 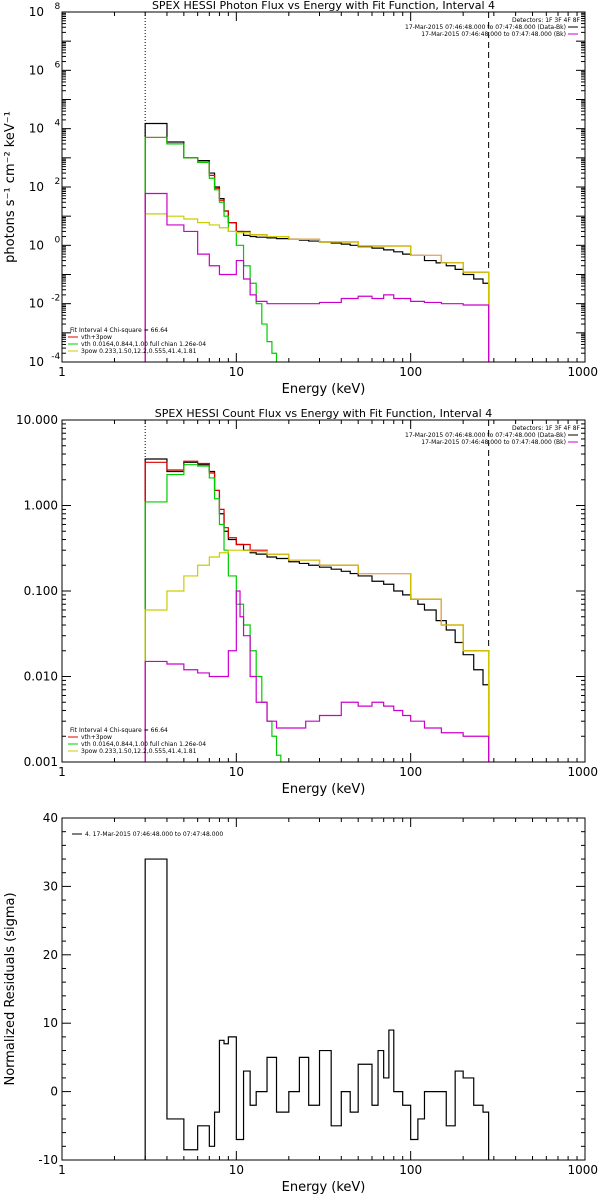 What do you see at coordinates (41, 762) in the screenshot?
I see `y-tick-label: 0.001` at bounding box center [41, 762].